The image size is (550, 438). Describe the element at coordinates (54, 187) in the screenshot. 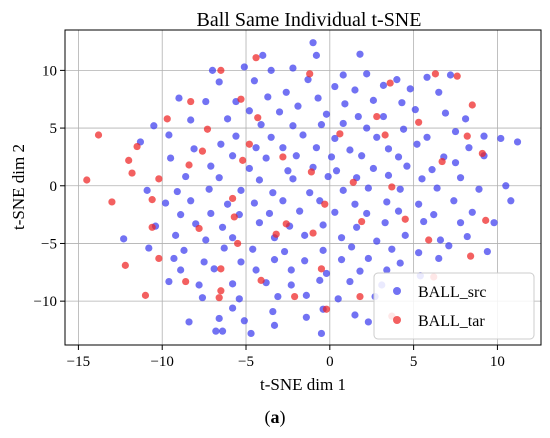

I see `y-tick-label: 0` at that location.